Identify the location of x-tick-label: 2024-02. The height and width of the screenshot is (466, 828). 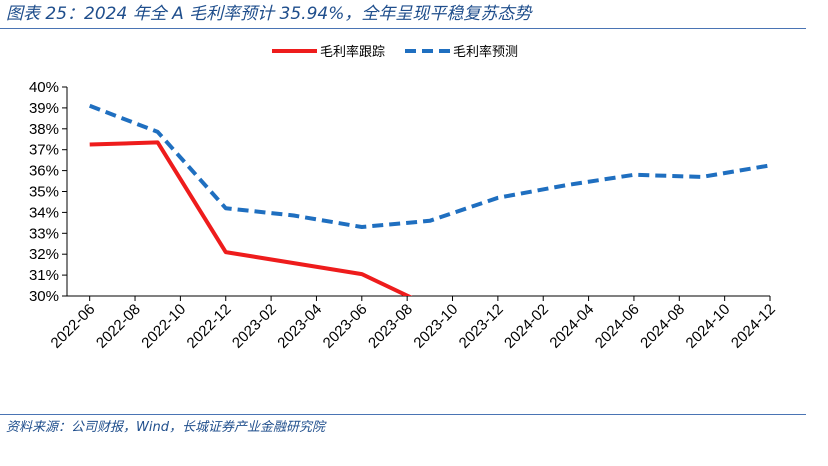
(526, 326).